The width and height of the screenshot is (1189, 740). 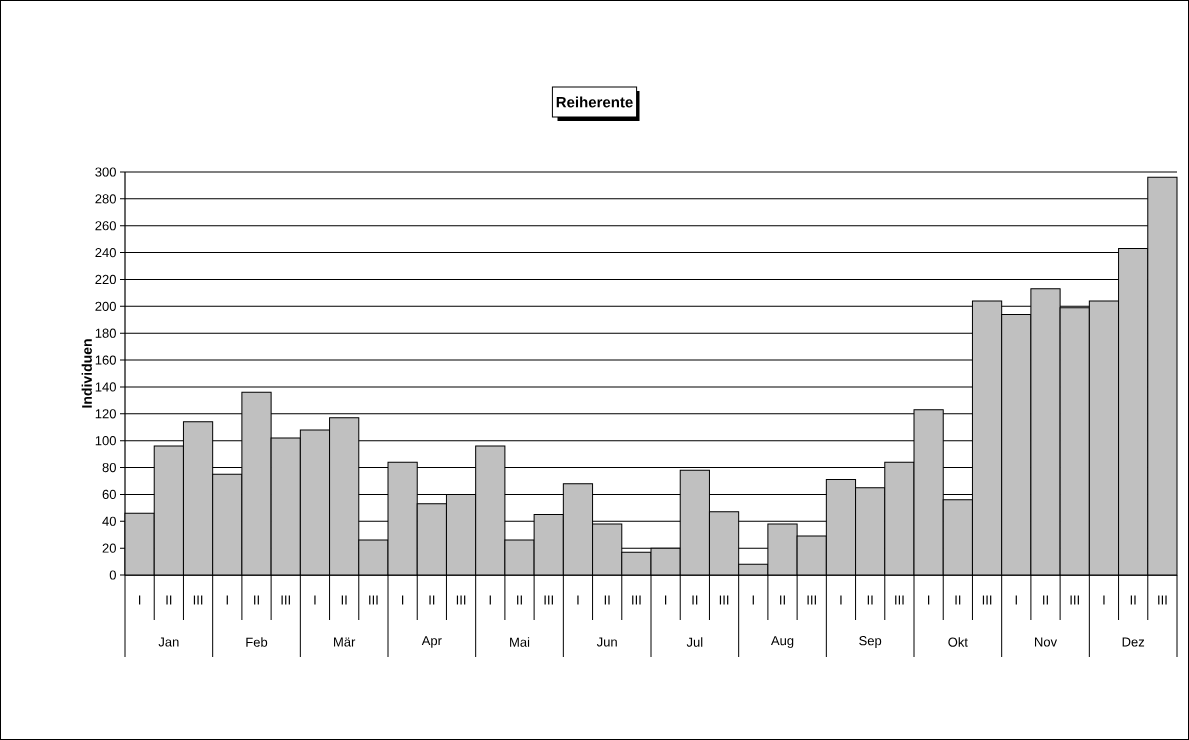 I want to click on y-tick-label: 40, so click(x=109, y=521).